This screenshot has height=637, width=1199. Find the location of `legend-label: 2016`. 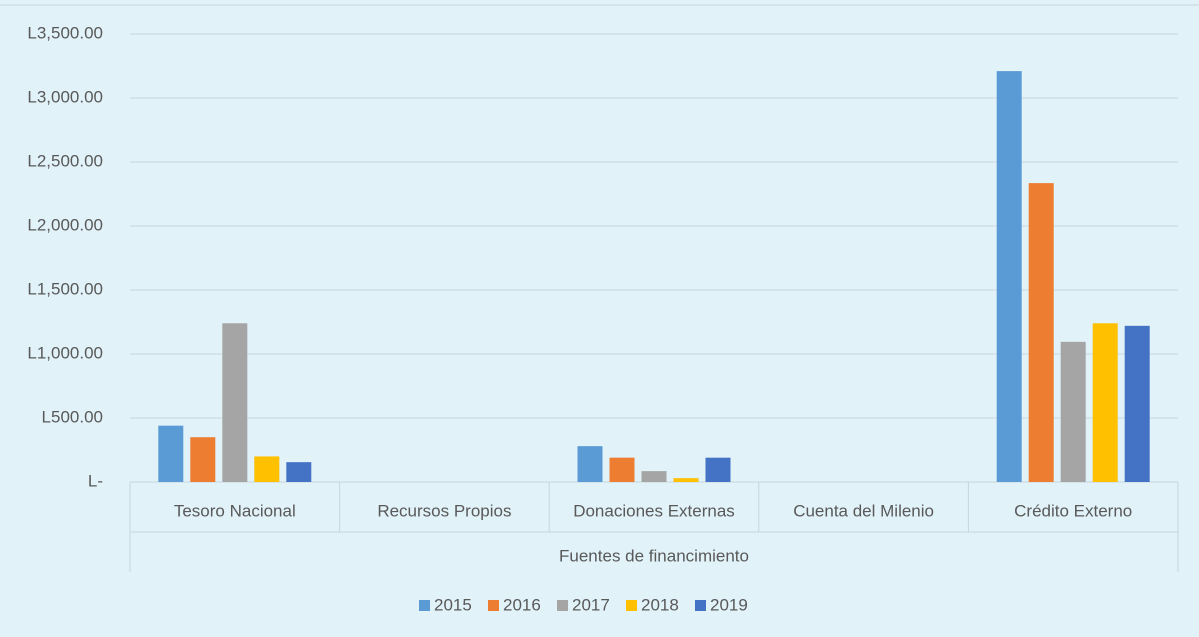

legend-label: 2016 is located at coordinates (522, 604).